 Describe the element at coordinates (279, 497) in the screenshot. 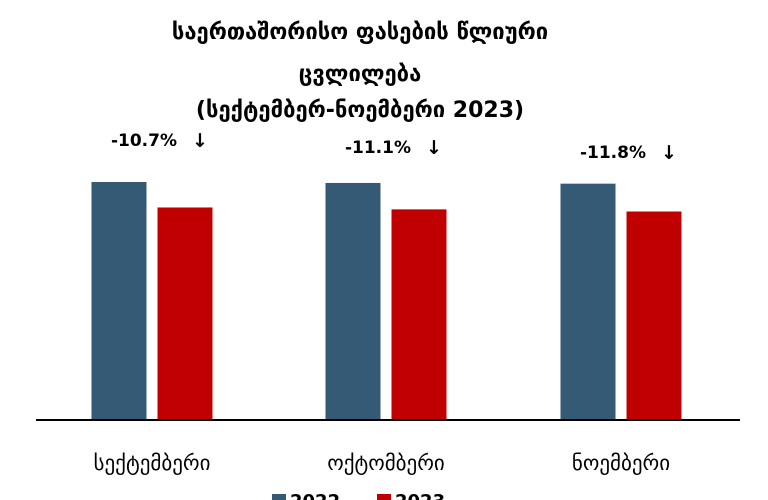

I see `legend-swatch-2022` at that location.